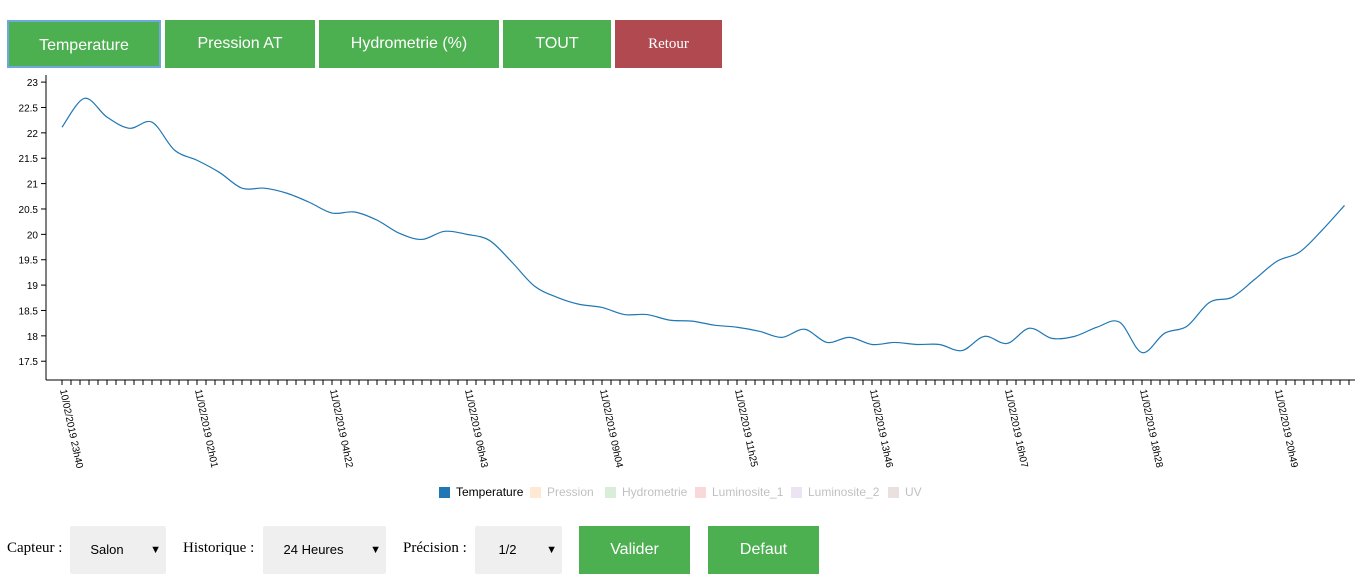 The height and width of the screenshot is (587, 1360). I want to click on x-tick-label: 11/02/2019 02h01, so click(205, 428).